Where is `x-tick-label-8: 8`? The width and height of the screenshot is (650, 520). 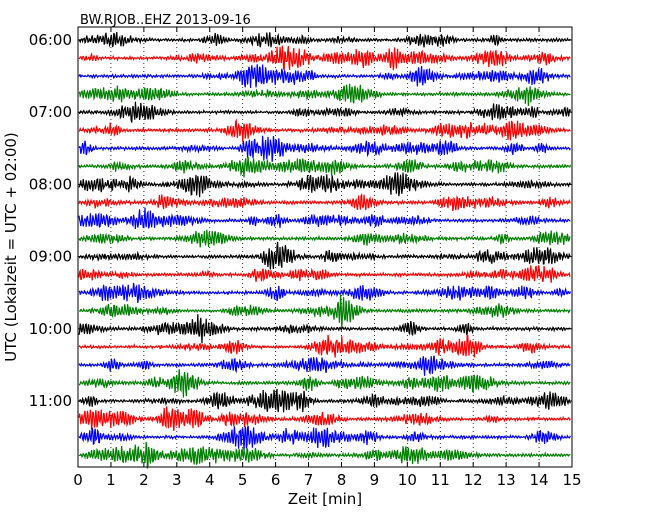
x-tick-label-8: 8 is located at coordinates (342, 480).